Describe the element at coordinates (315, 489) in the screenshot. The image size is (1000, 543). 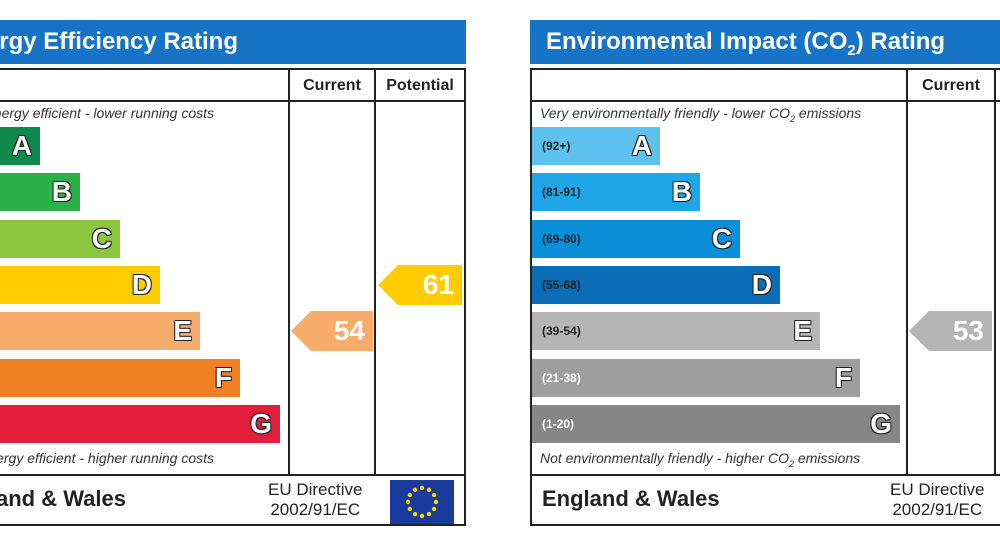
I see `energy-directive-line1: EU Directive` at that location.